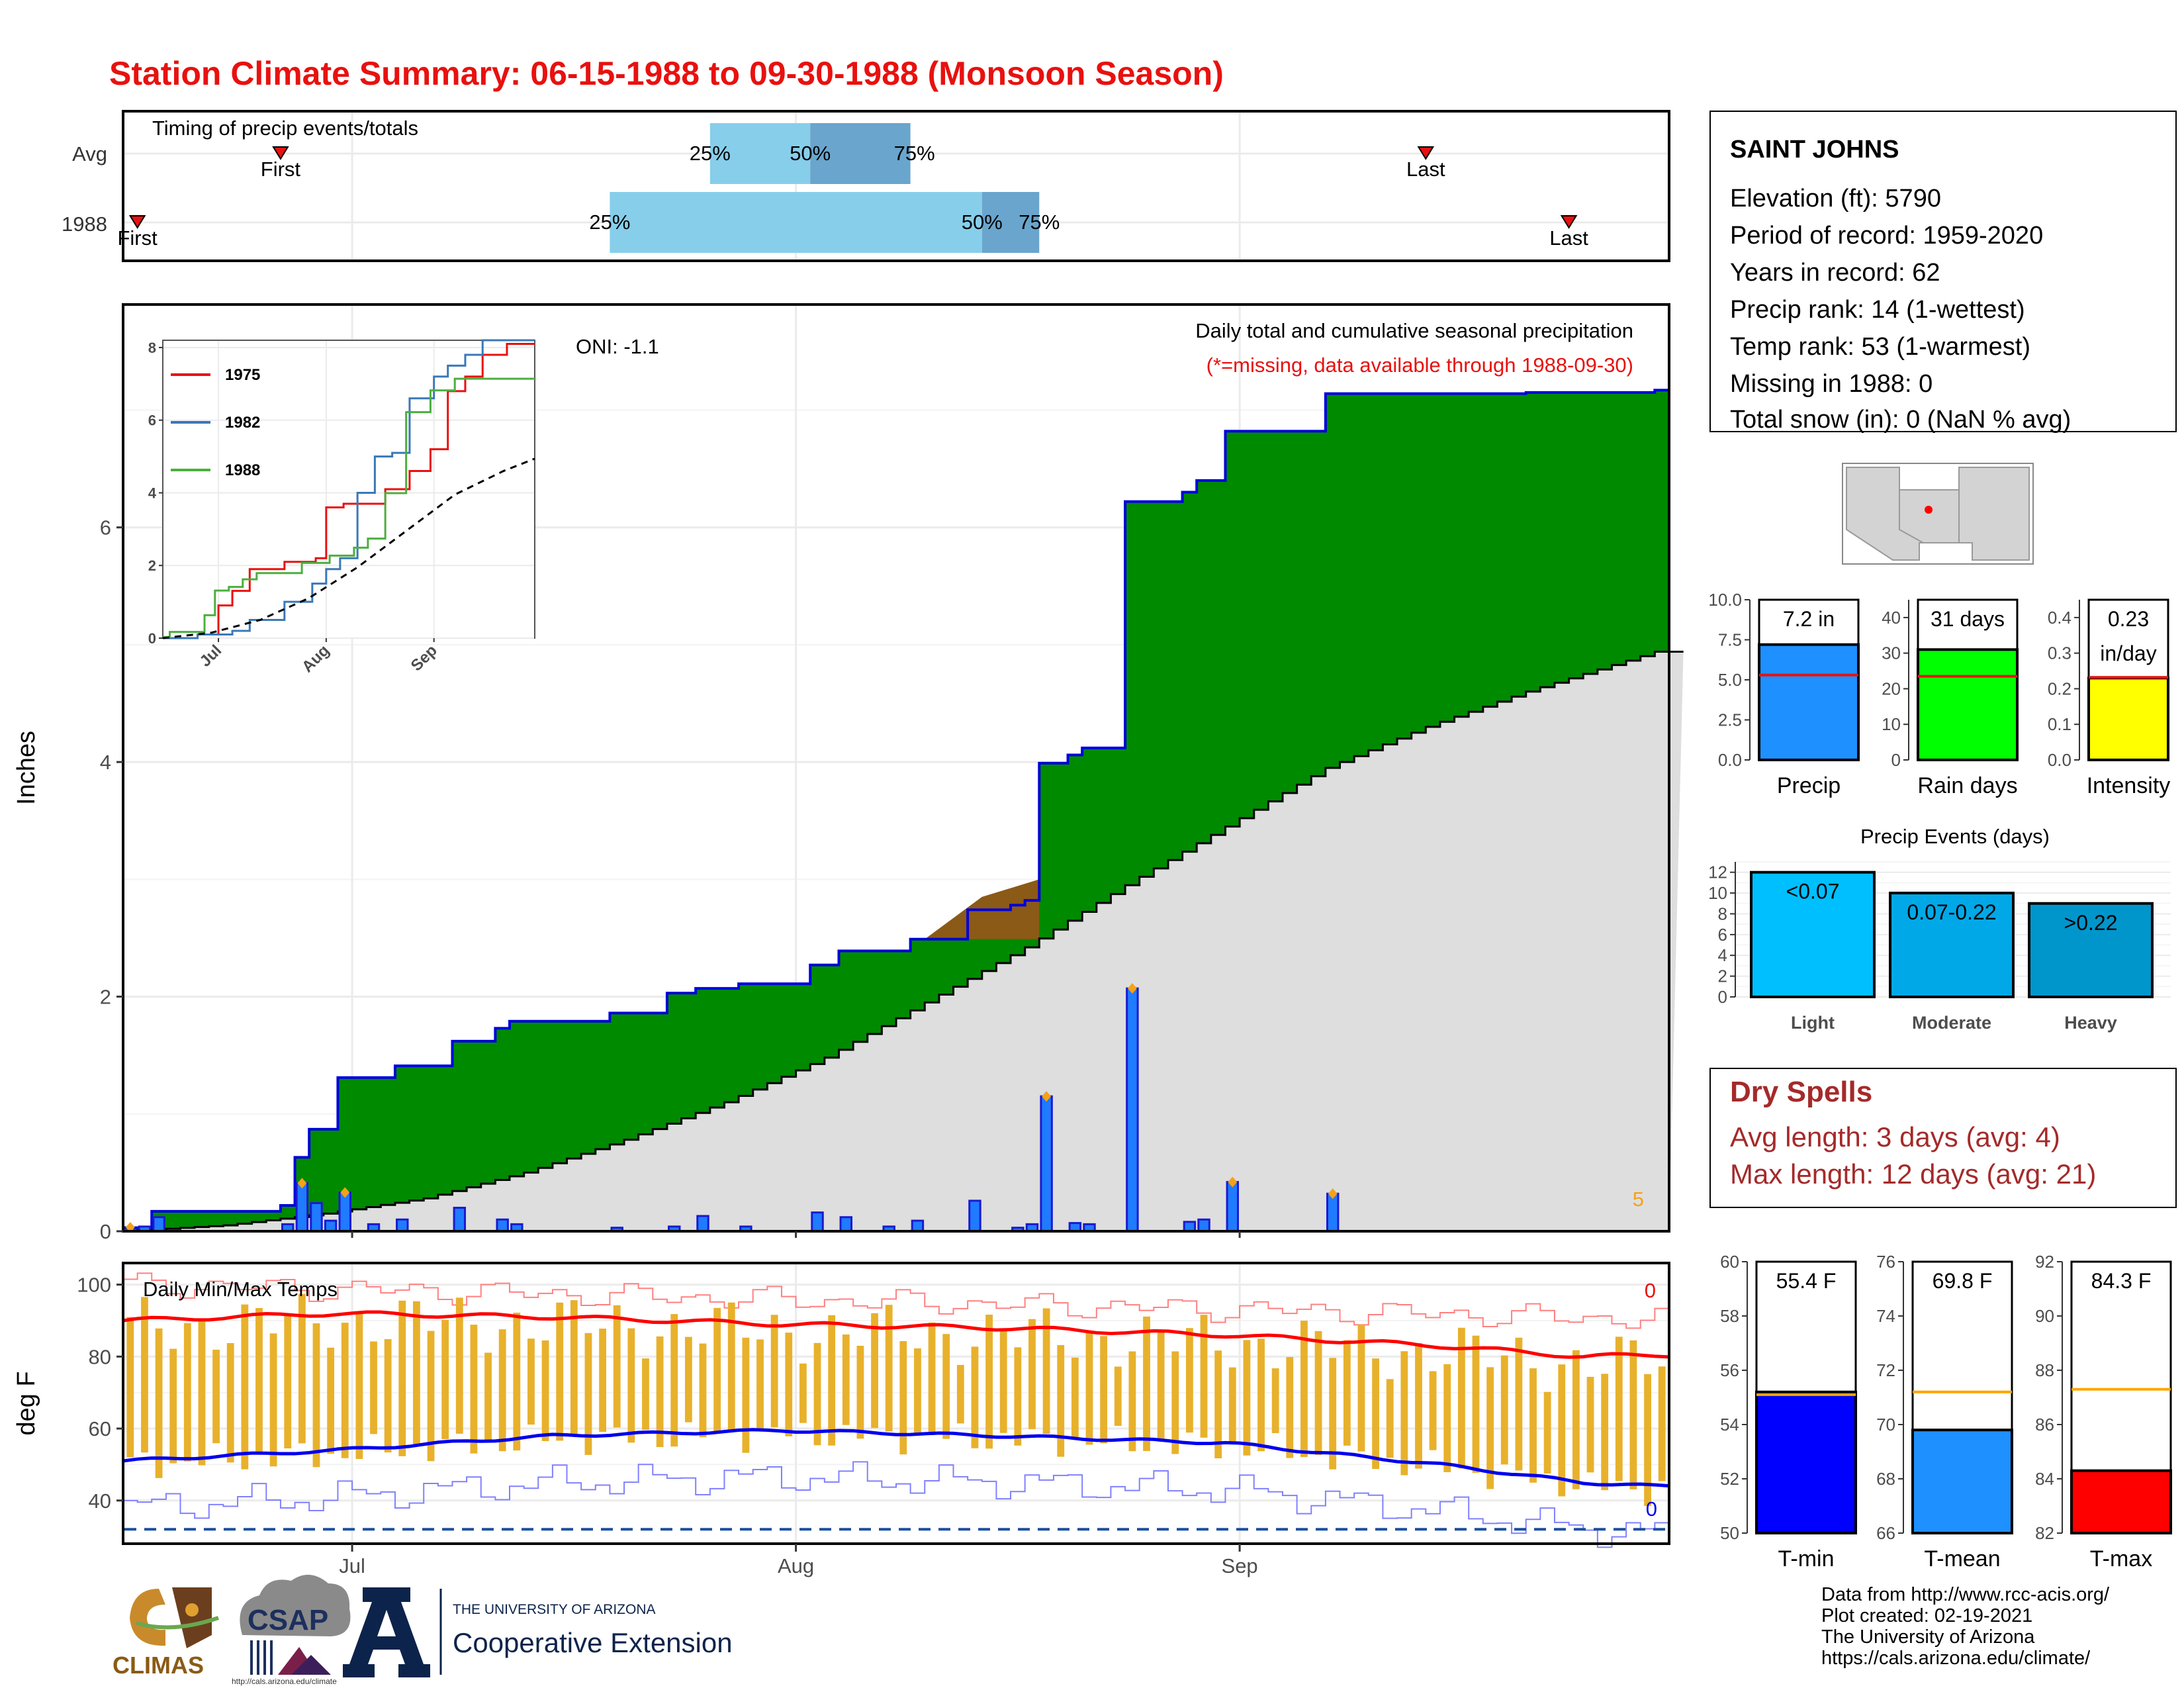 This screenshot has width=2184, height=1688. Describe the element at coordinates (2129, 785) in the screenshot. I see `summary-intensity-name: Intensity` at that location.